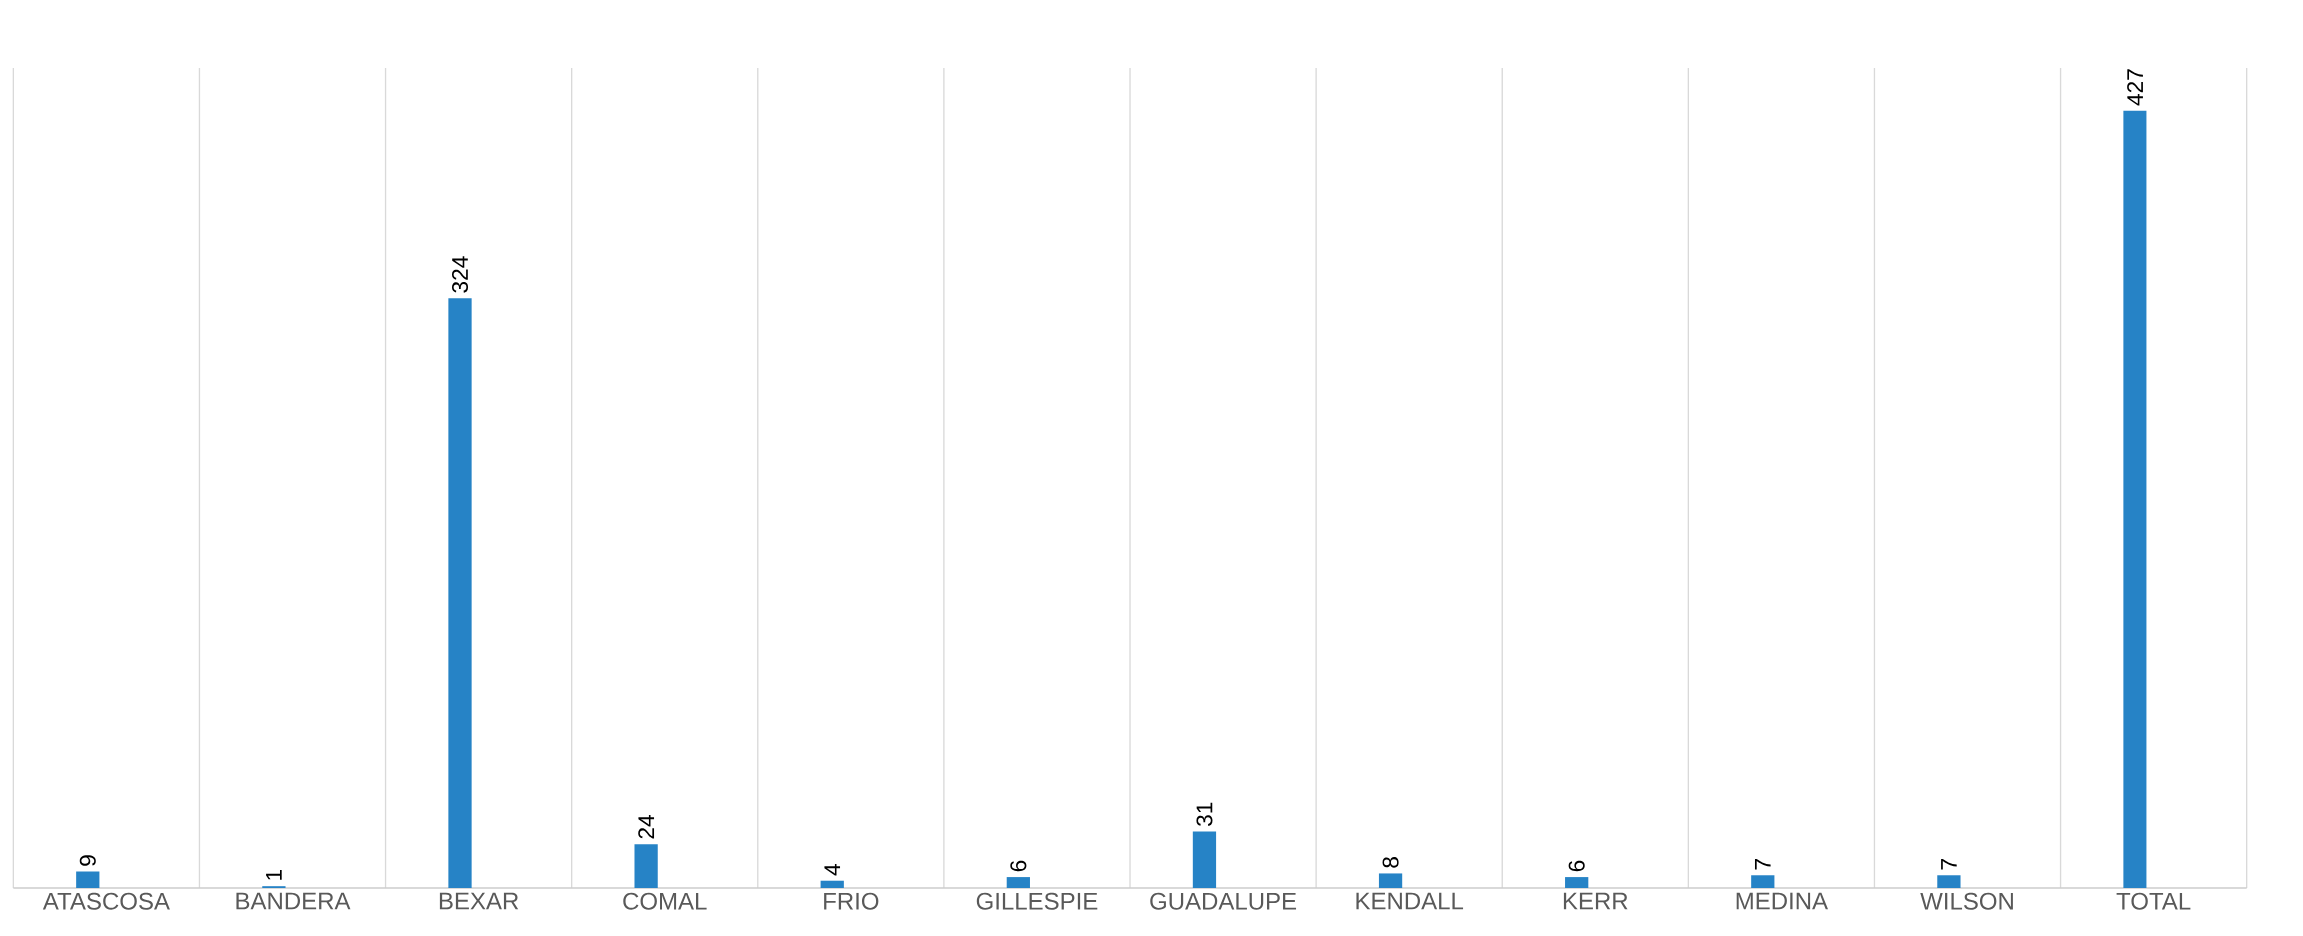 This screenshot has height=936, width=2303. I want to click on data-label: 24, so click(646, 827).